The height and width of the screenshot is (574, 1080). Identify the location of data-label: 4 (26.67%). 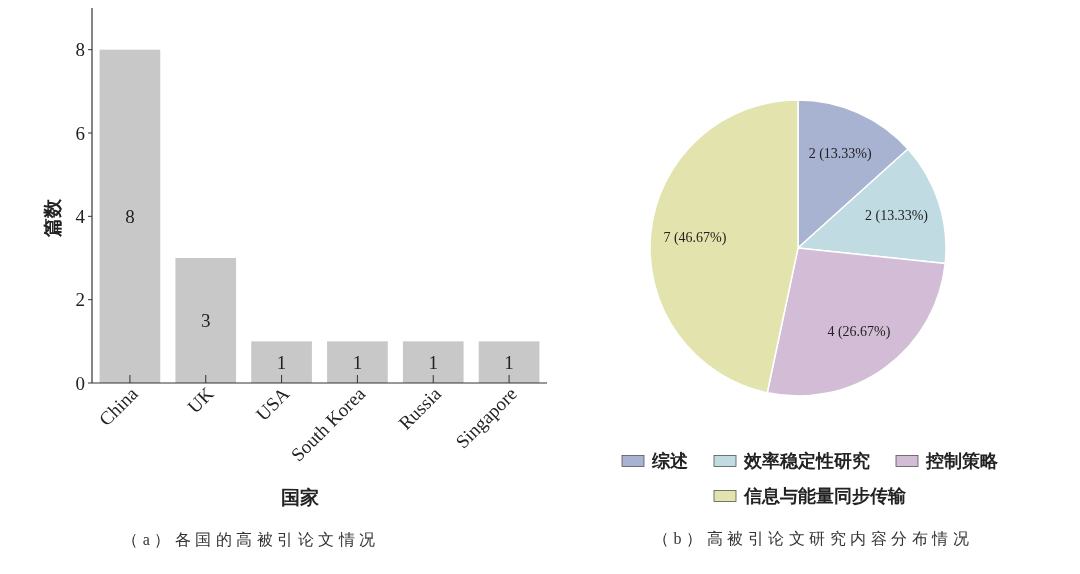
(859, 332).